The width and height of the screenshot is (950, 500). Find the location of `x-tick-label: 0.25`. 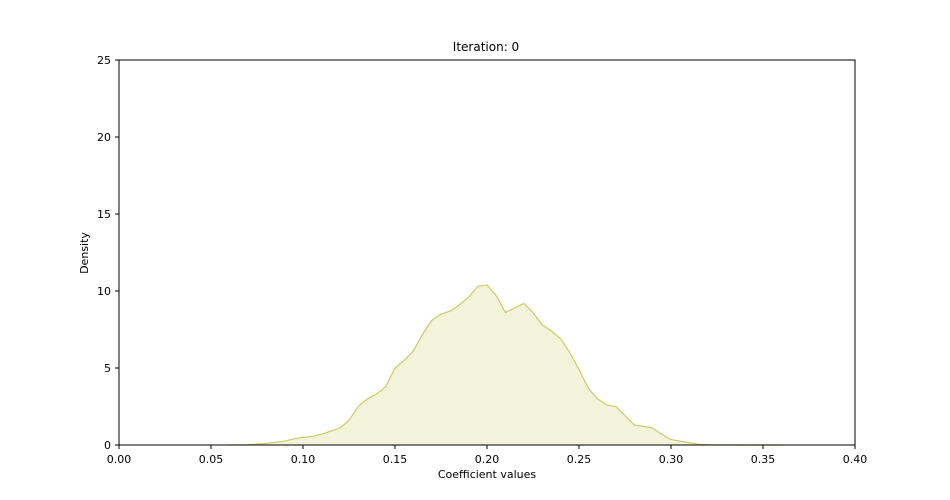

x-tick-label: 0.25 is located at coordinates (579, 459).